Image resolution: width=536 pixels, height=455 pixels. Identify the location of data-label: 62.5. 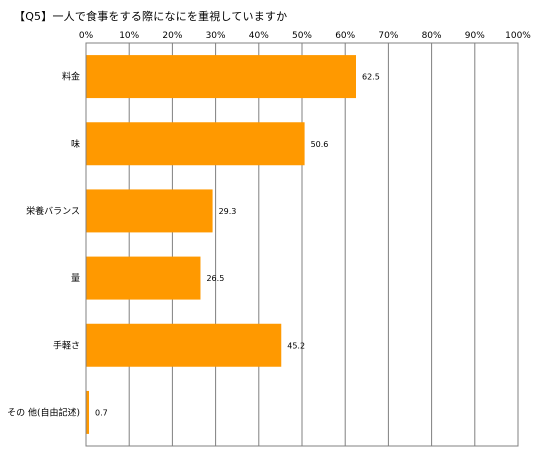
(371, 77).